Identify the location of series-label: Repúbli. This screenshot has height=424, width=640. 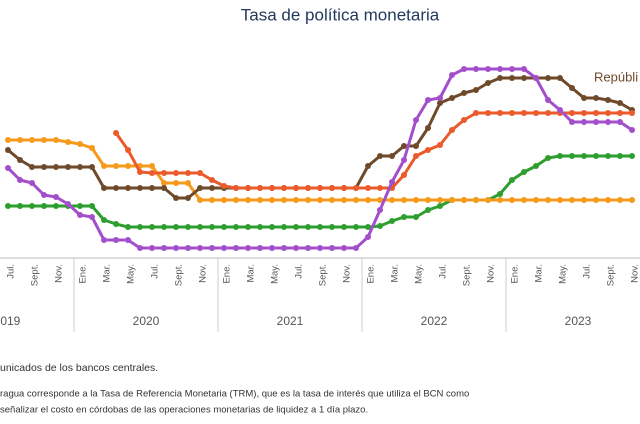
(616, 76).